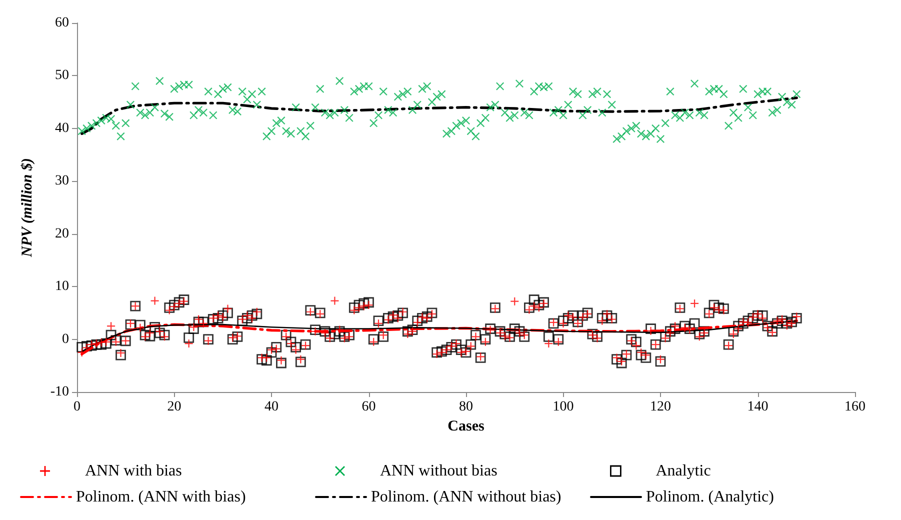 The width and height of the screenshot is (901, 520). What do you see at coordinates (62, 128) in the screenshot?
I see `y-tick-label: 40` at bounding box center [62, 128].